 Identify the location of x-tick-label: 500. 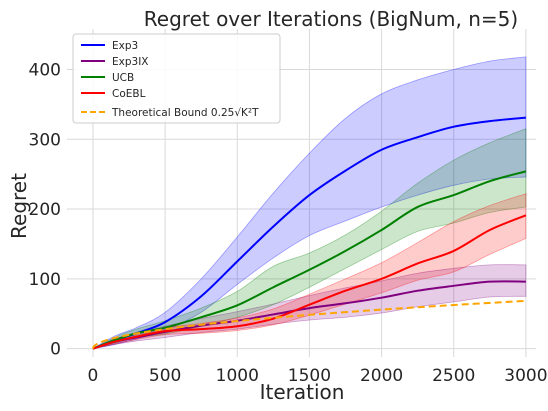
(165, 376).